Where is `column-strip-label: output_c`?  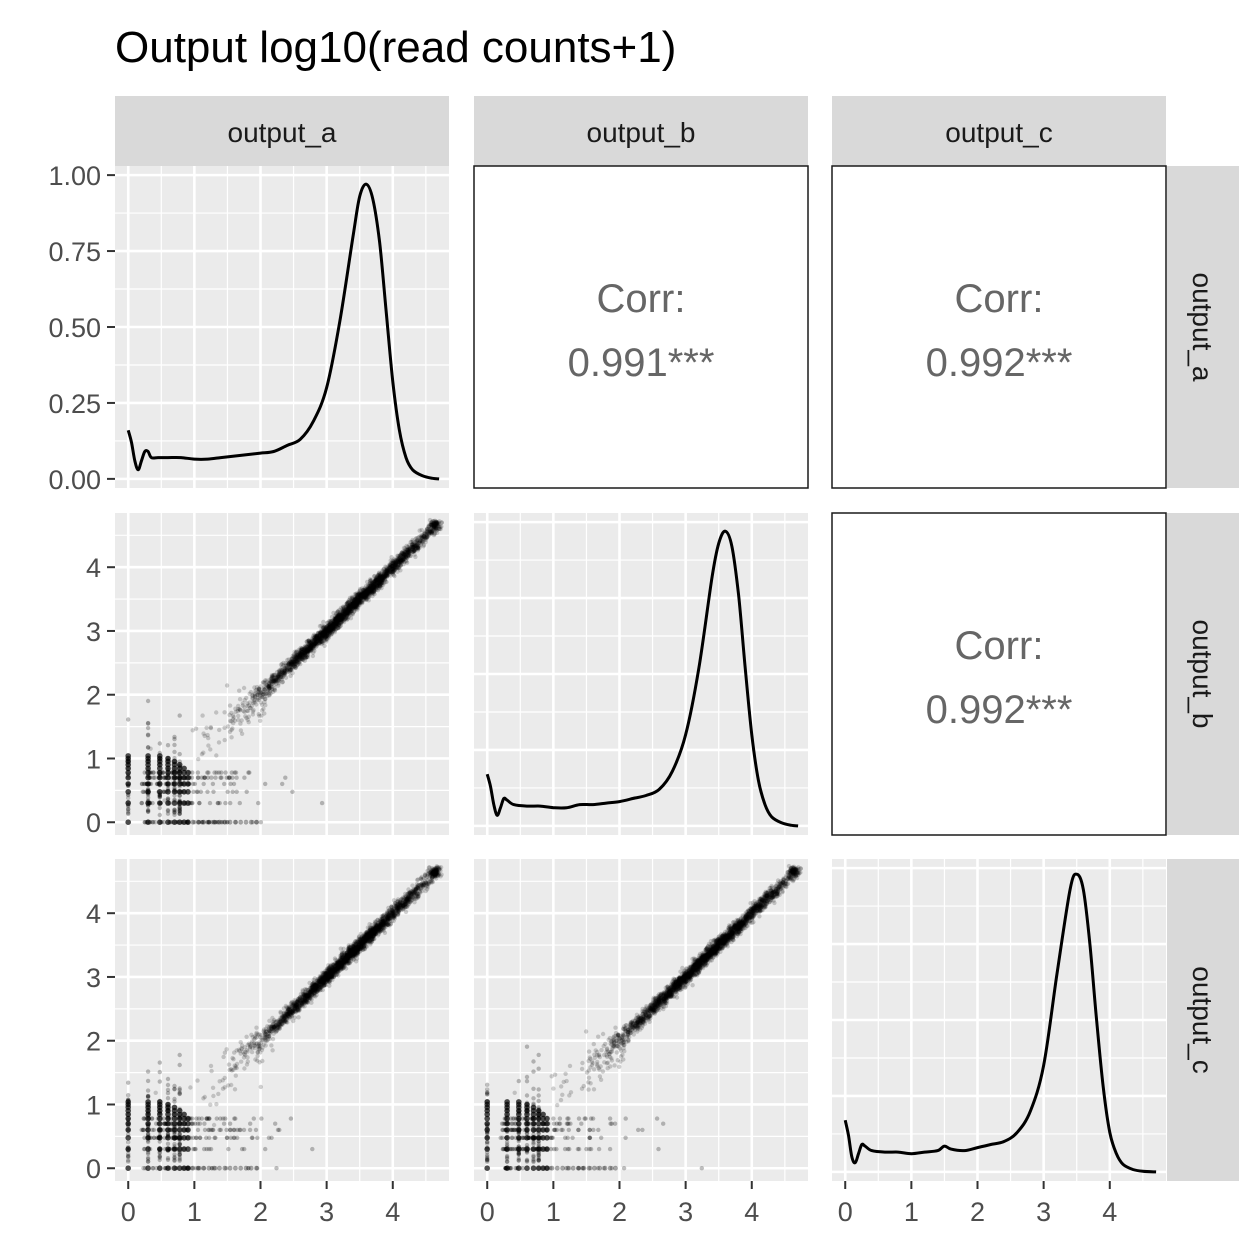
column-strip-label: output_c is located at coordinates (998, 132).